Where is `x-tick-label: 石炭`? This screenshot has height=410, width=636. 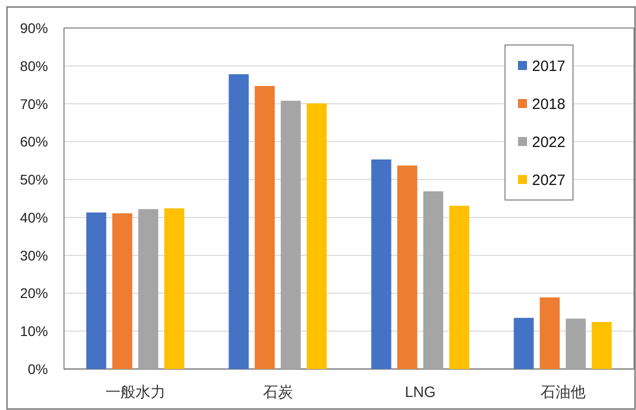 x-tick-label: 石炭 is located at coordinates (277, 392).